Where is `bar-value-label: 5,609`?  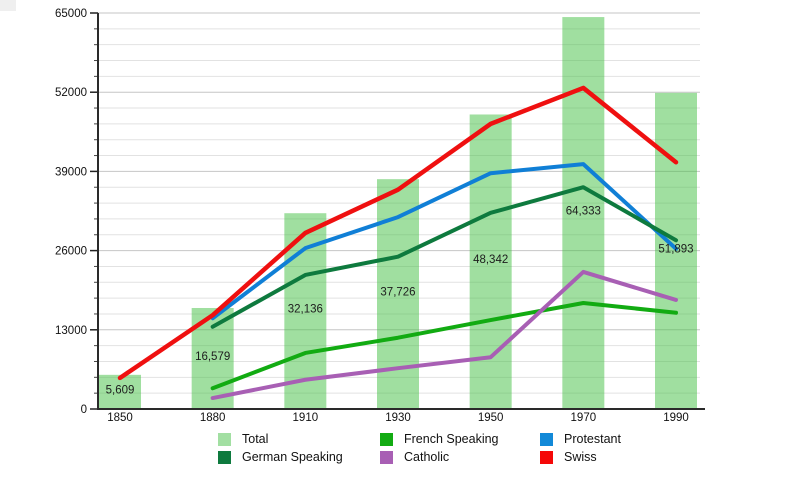
bar-value-label: 5,609 is located at coordinates (120, 390).